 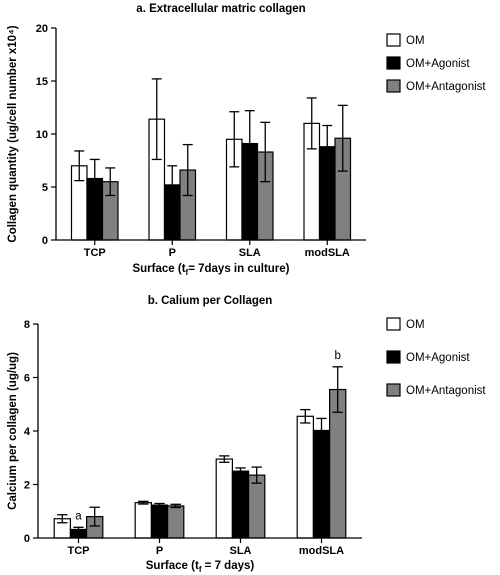 I want to click on y-tick-label: 2, so click(x=27, y=486).